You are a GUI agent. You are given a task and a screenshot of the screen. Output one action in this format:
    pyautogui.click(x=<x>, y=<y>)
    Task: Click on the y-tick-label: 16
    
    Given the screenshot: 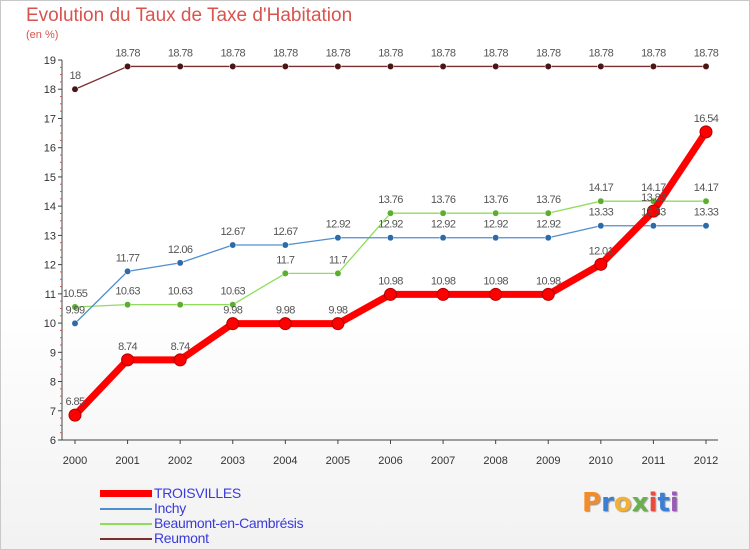 What is the action you would take?
    pyautogui.click(x=50, y=149)
    